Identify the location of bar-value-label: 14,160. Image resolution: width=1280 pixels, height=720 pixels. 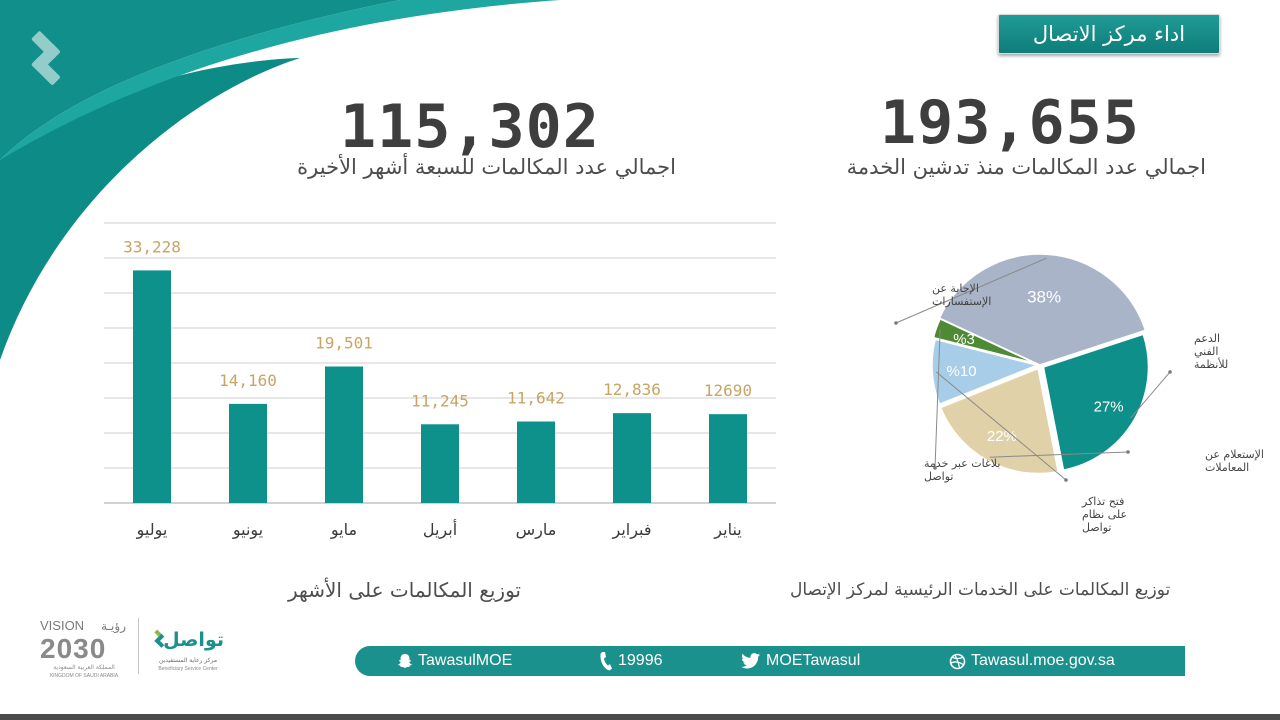
(248, 380).